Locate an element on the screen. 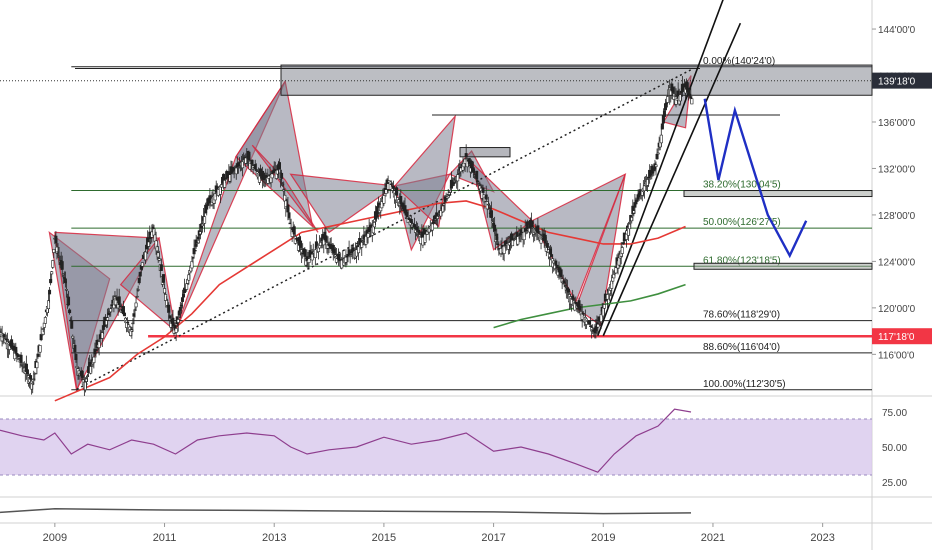 Image resolution: width=932 pixels, height=550 pixels. y-tick-label: 144'00'0 is located at coordinates (897, 30).